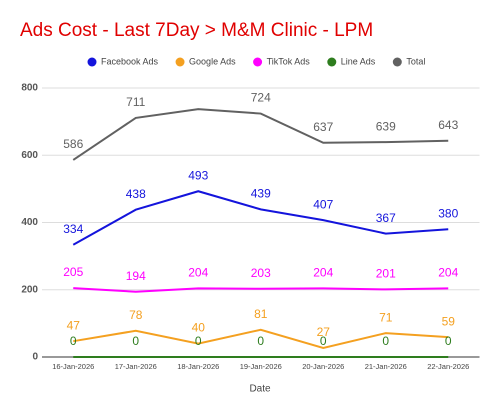 The image size is (500, 415). Describe the element at coordinates (29, 88) in the screenshot. I see `y-tick-label: 800` at that location.